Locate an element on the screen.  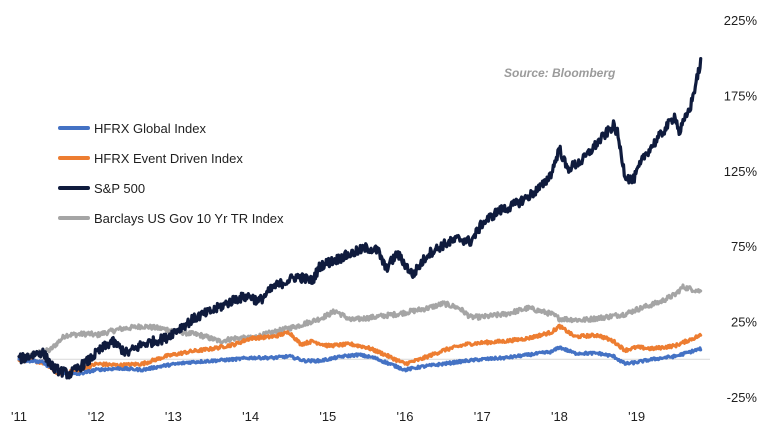
x-tick-label: '11 is located at coordinates (19, 416).